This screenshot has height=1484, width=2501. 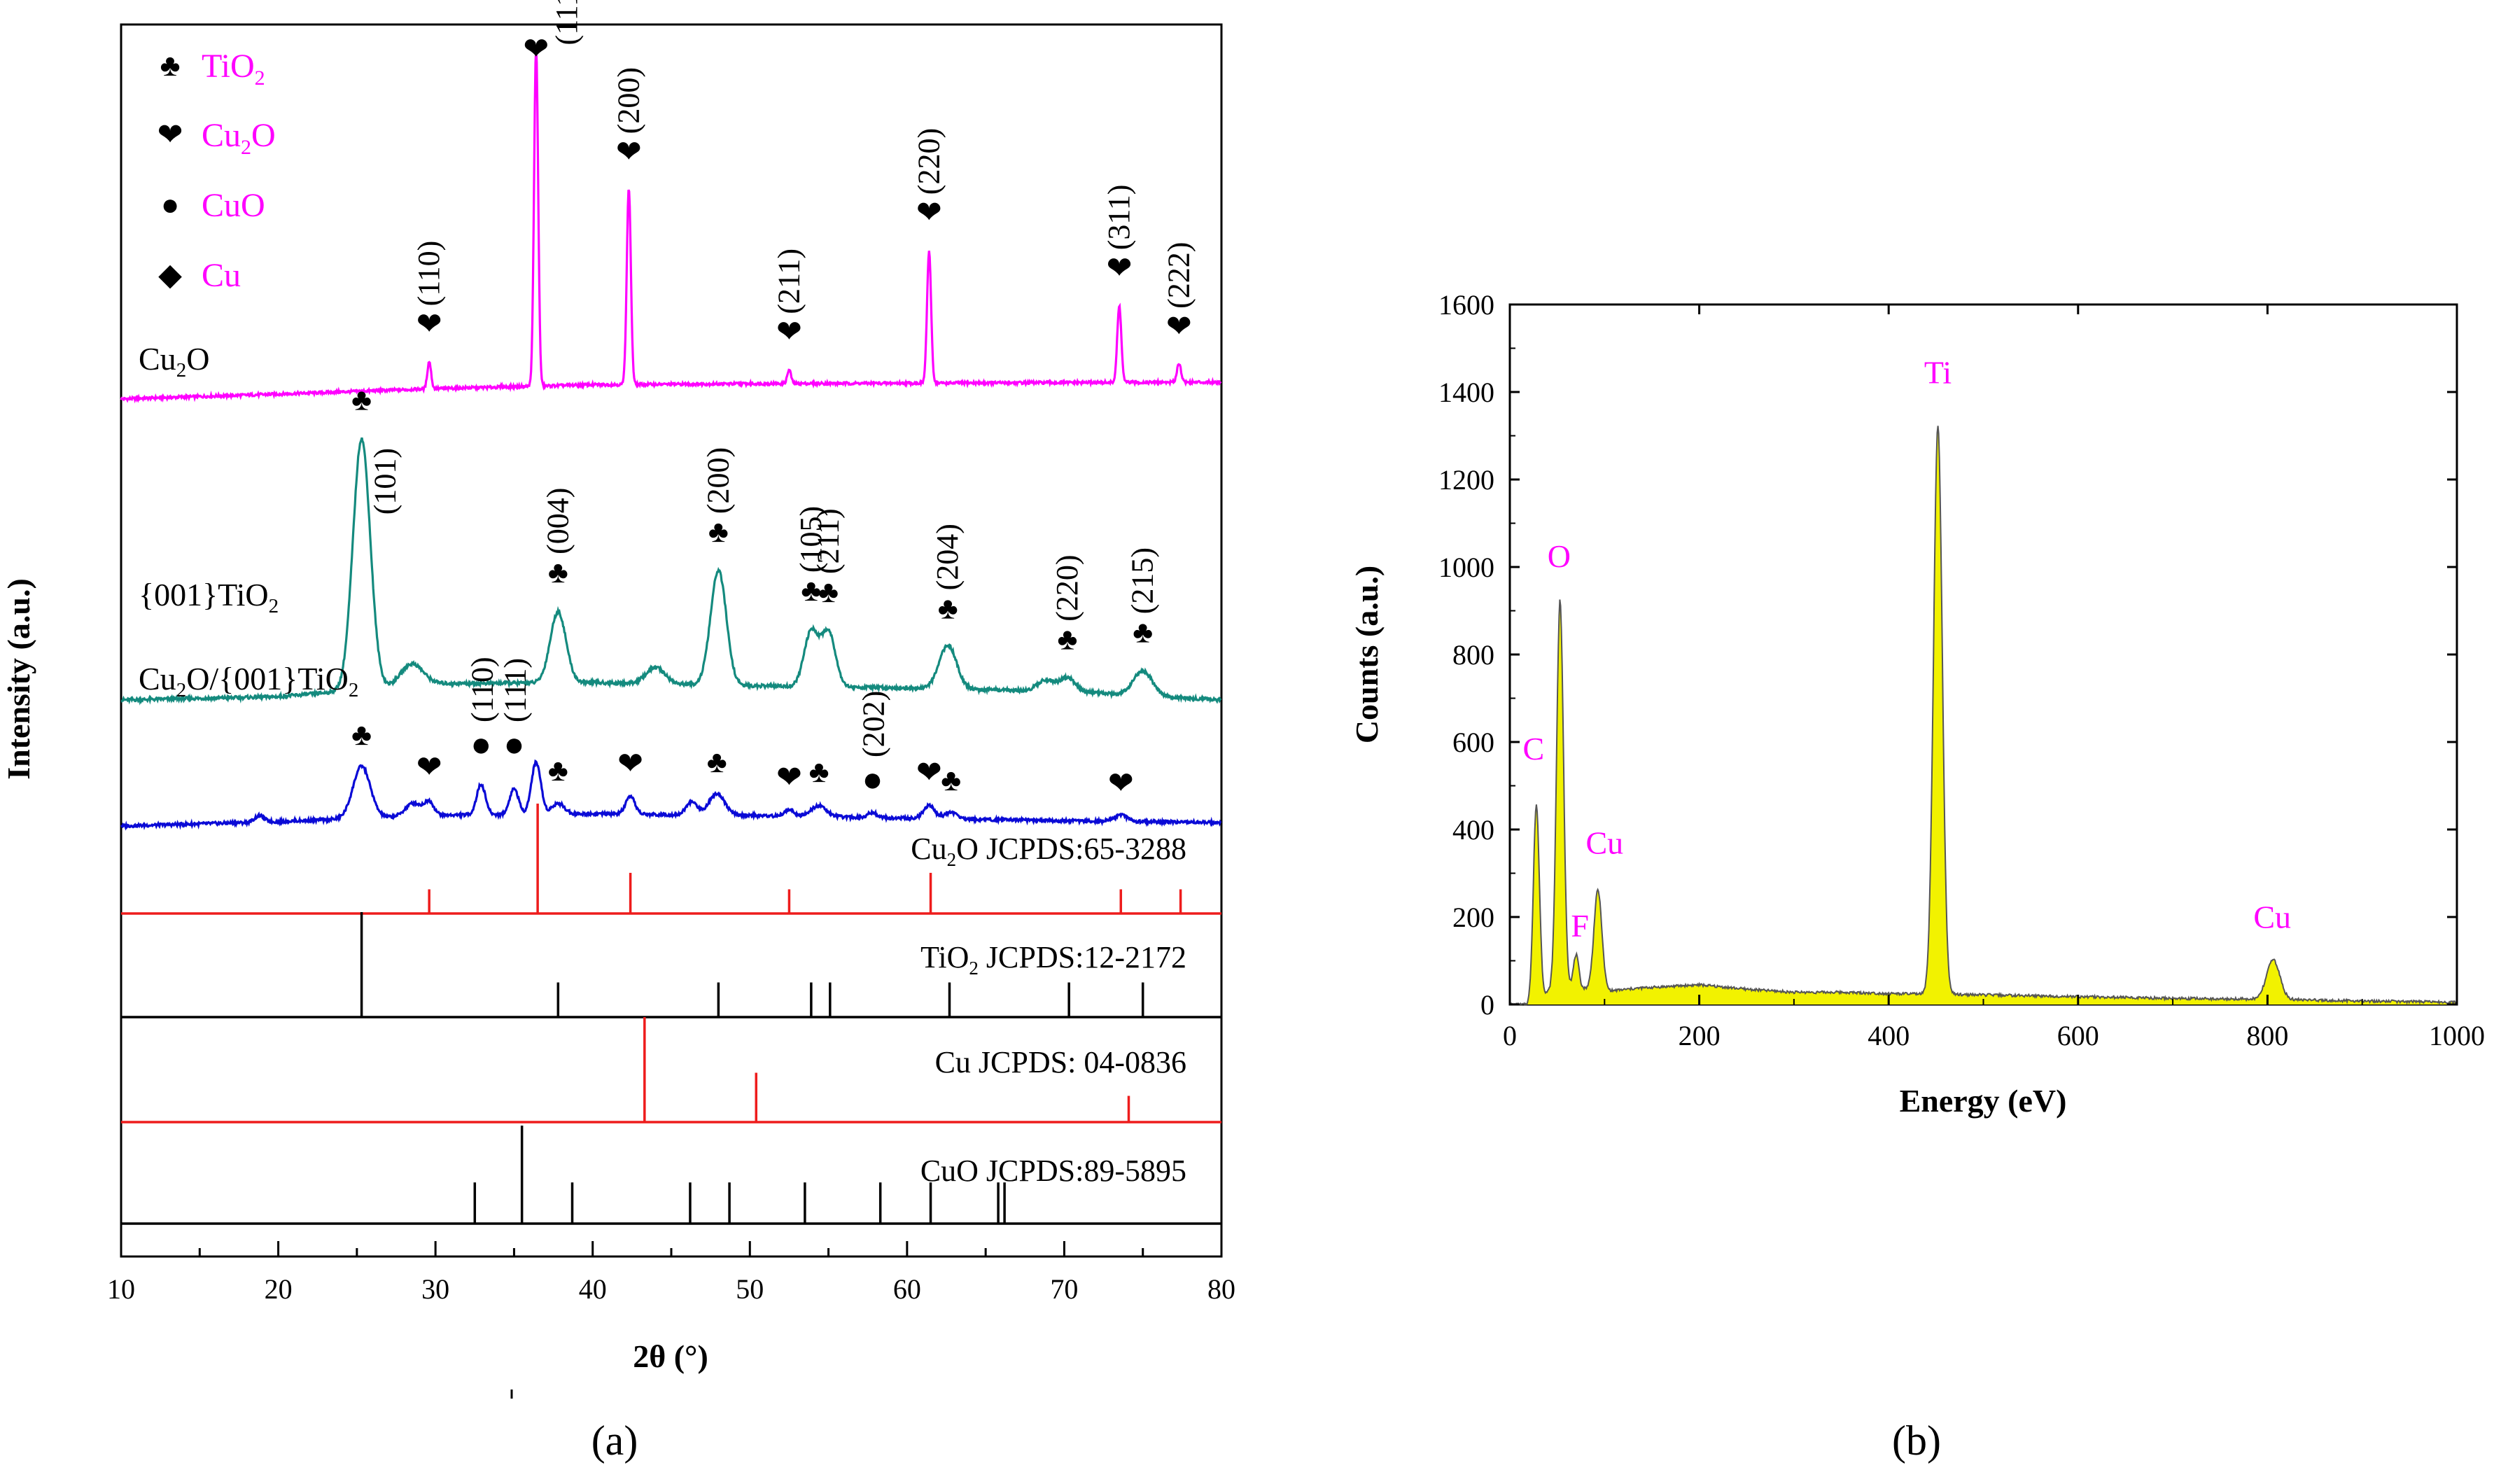 What do you see at coordinates (811, 539) in the screenshot?
I see `hkl-label-1-5: (105)` at bounding box center [811, 539].